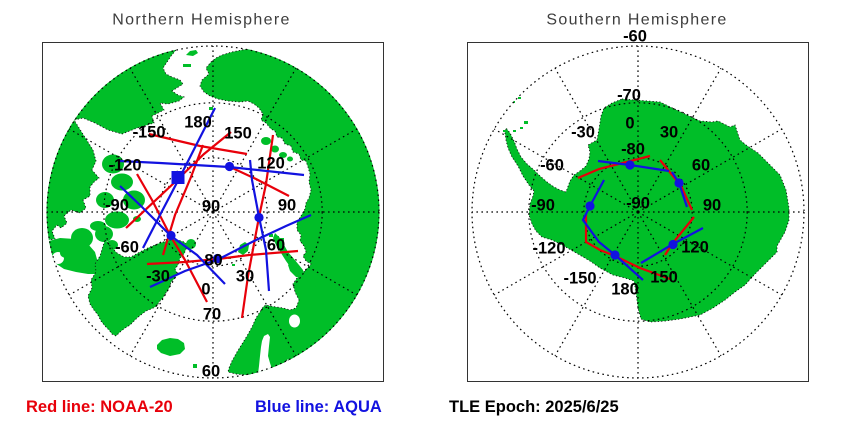 The image size is (850, 425). What do you see at coordinates (201, 20) in the screenshot?
I see `svg-text: Northern Hemisphere` at bounding box center [201, 20].